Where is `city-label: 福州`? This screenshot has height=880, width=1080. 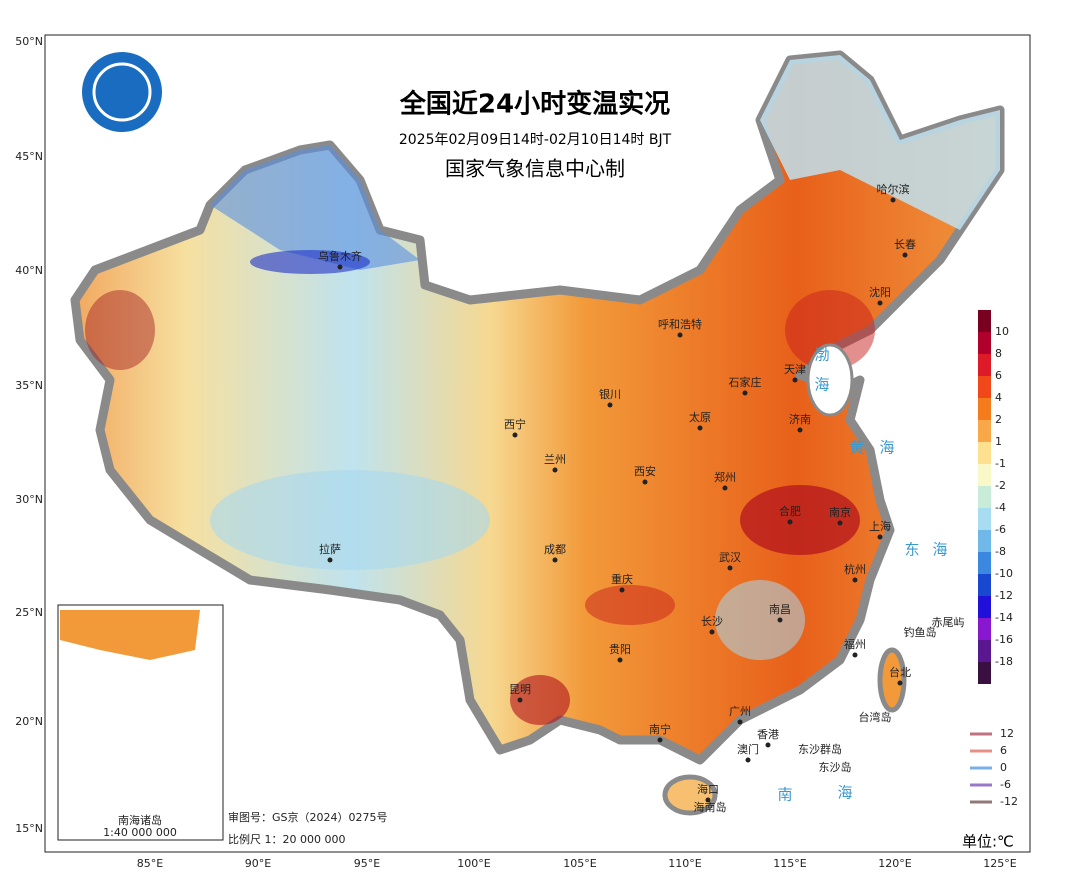 city-label: 福州 is located at coordinates (855, 644).